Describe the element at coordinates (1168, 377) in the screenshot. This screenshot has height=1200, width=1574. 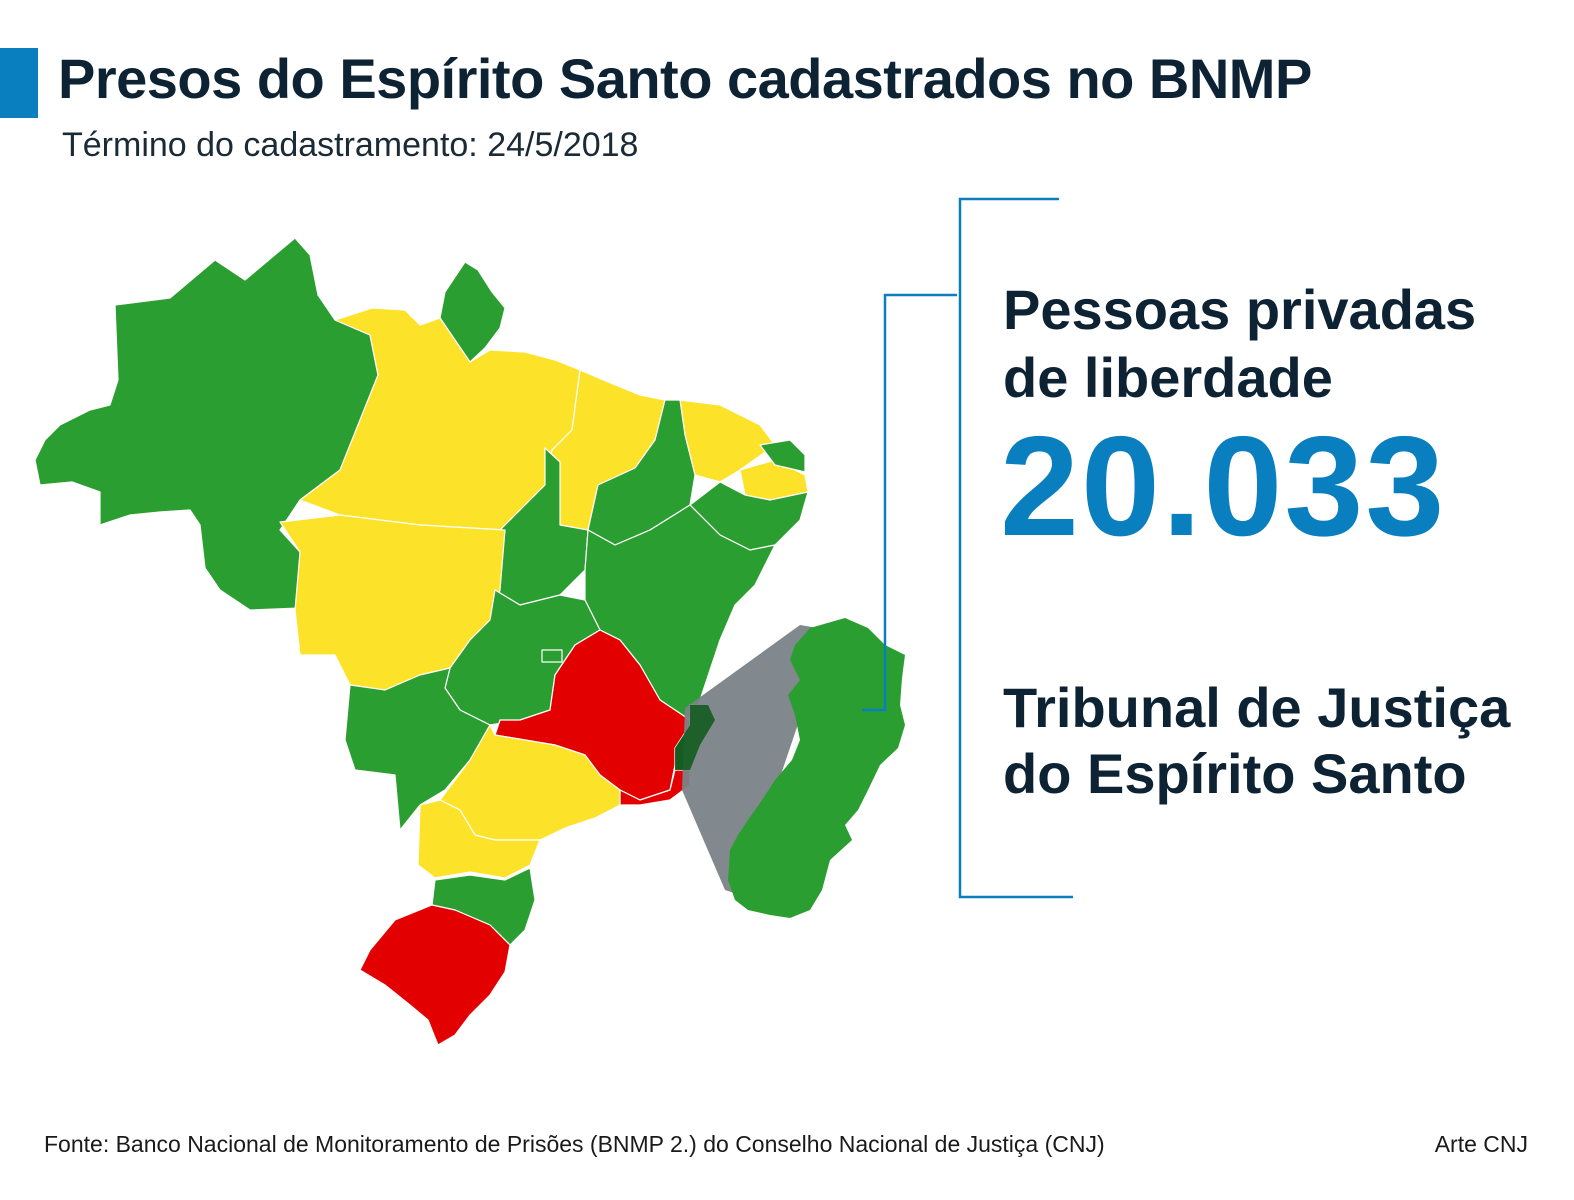
I see `stat-label-line2: de liberdade` at that location.